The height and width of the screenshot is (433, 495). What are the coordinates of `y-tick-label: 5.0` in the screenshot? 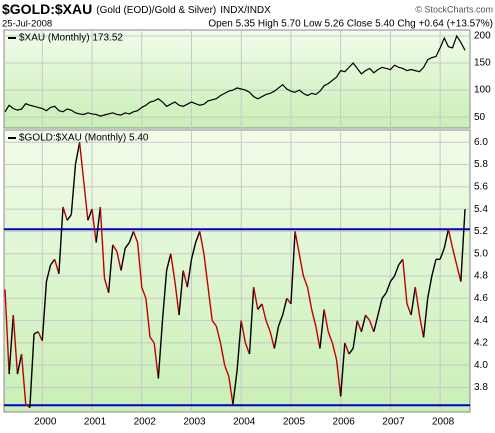 It's located at (481, 253).